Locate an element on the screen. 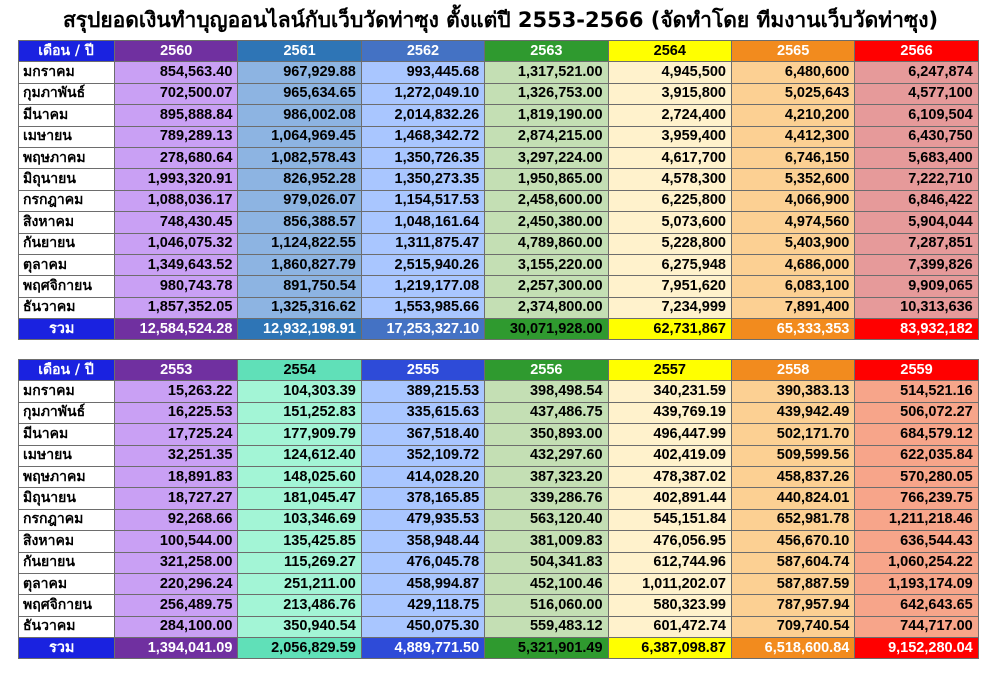  amount-cell: 256,489.75 is located at coordinates (176, 605).